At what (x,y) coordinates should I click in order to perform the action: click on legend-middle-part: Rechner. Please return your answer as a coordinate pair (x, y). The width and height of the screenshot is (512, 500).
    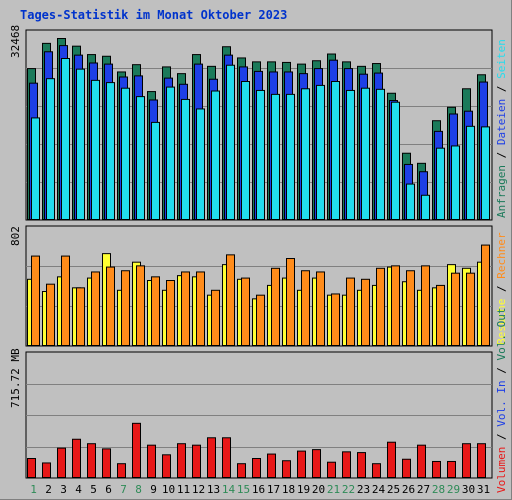
    Looking at the image, I should click on (501, 255).